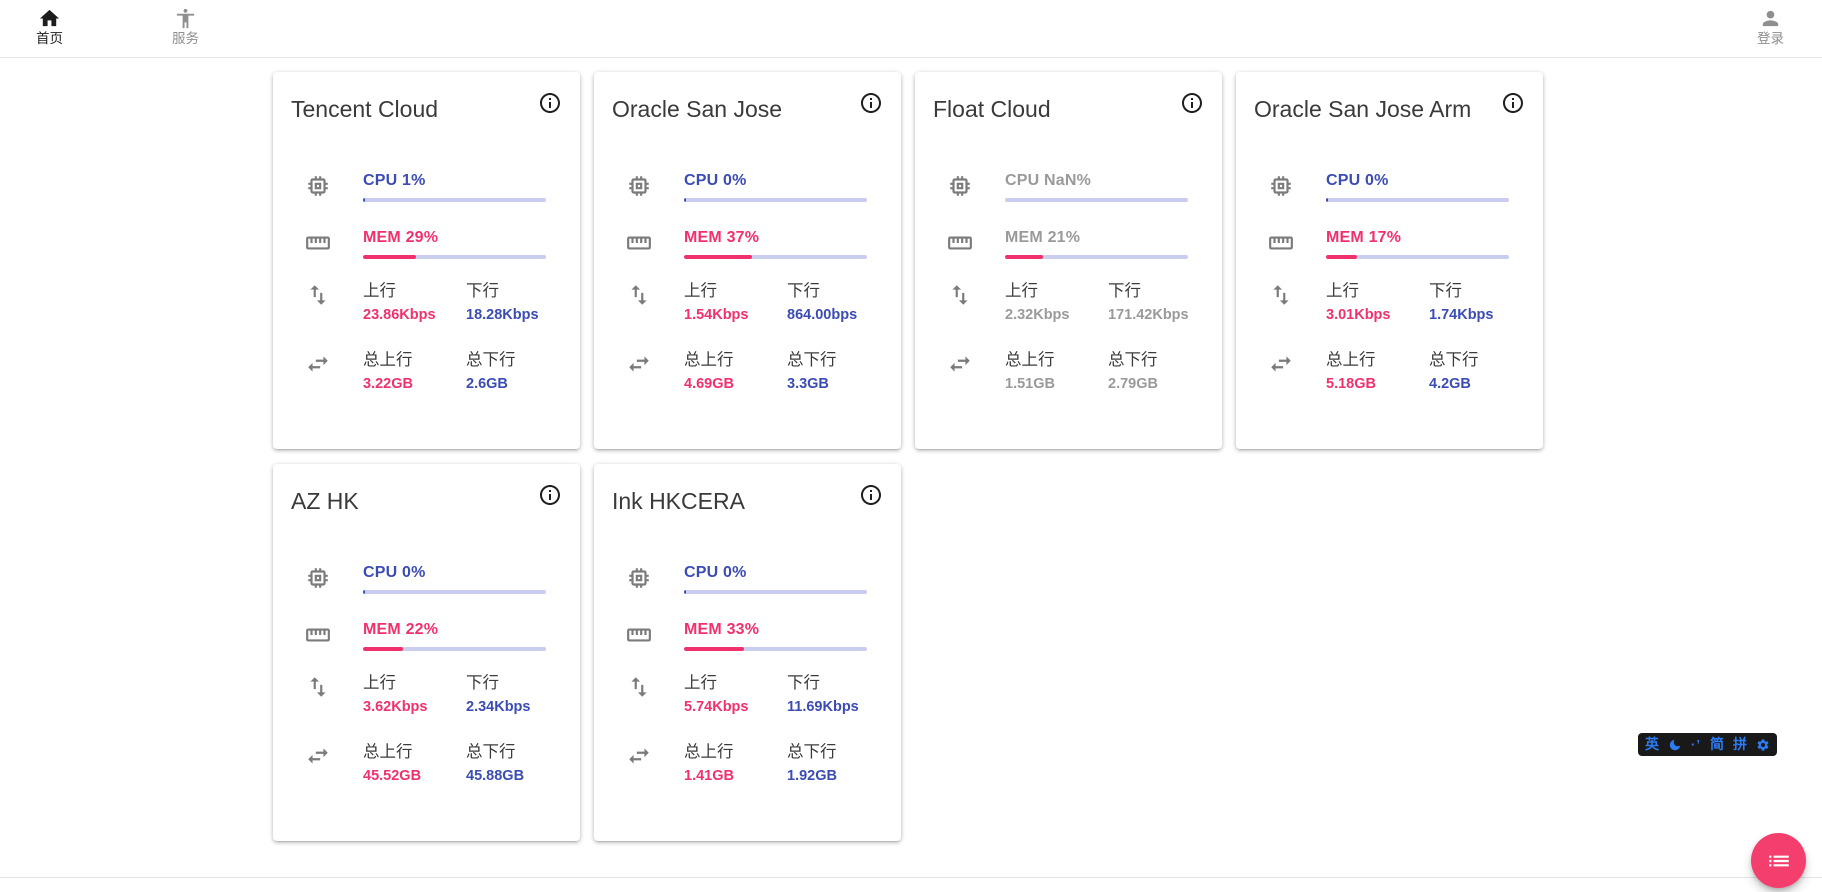 Image resolution: width=1822 pixels, height=892 pixels. Describe the element at coordinates (325, 501) in the screenshot. I see `server-name: AZ HK` at that location.